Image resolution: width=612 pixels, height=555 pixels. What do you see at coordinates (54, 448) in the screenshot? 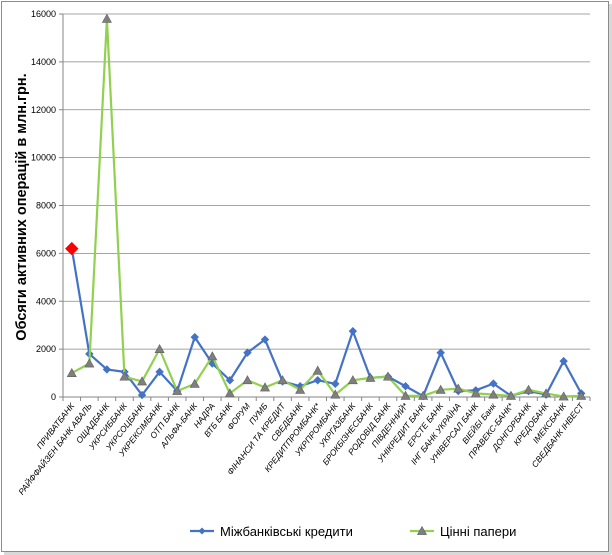
I see `x-tick-label: РАЙФФАЙЗЕН БАНК АВАЛЬ` at bounding box center [54, 448].